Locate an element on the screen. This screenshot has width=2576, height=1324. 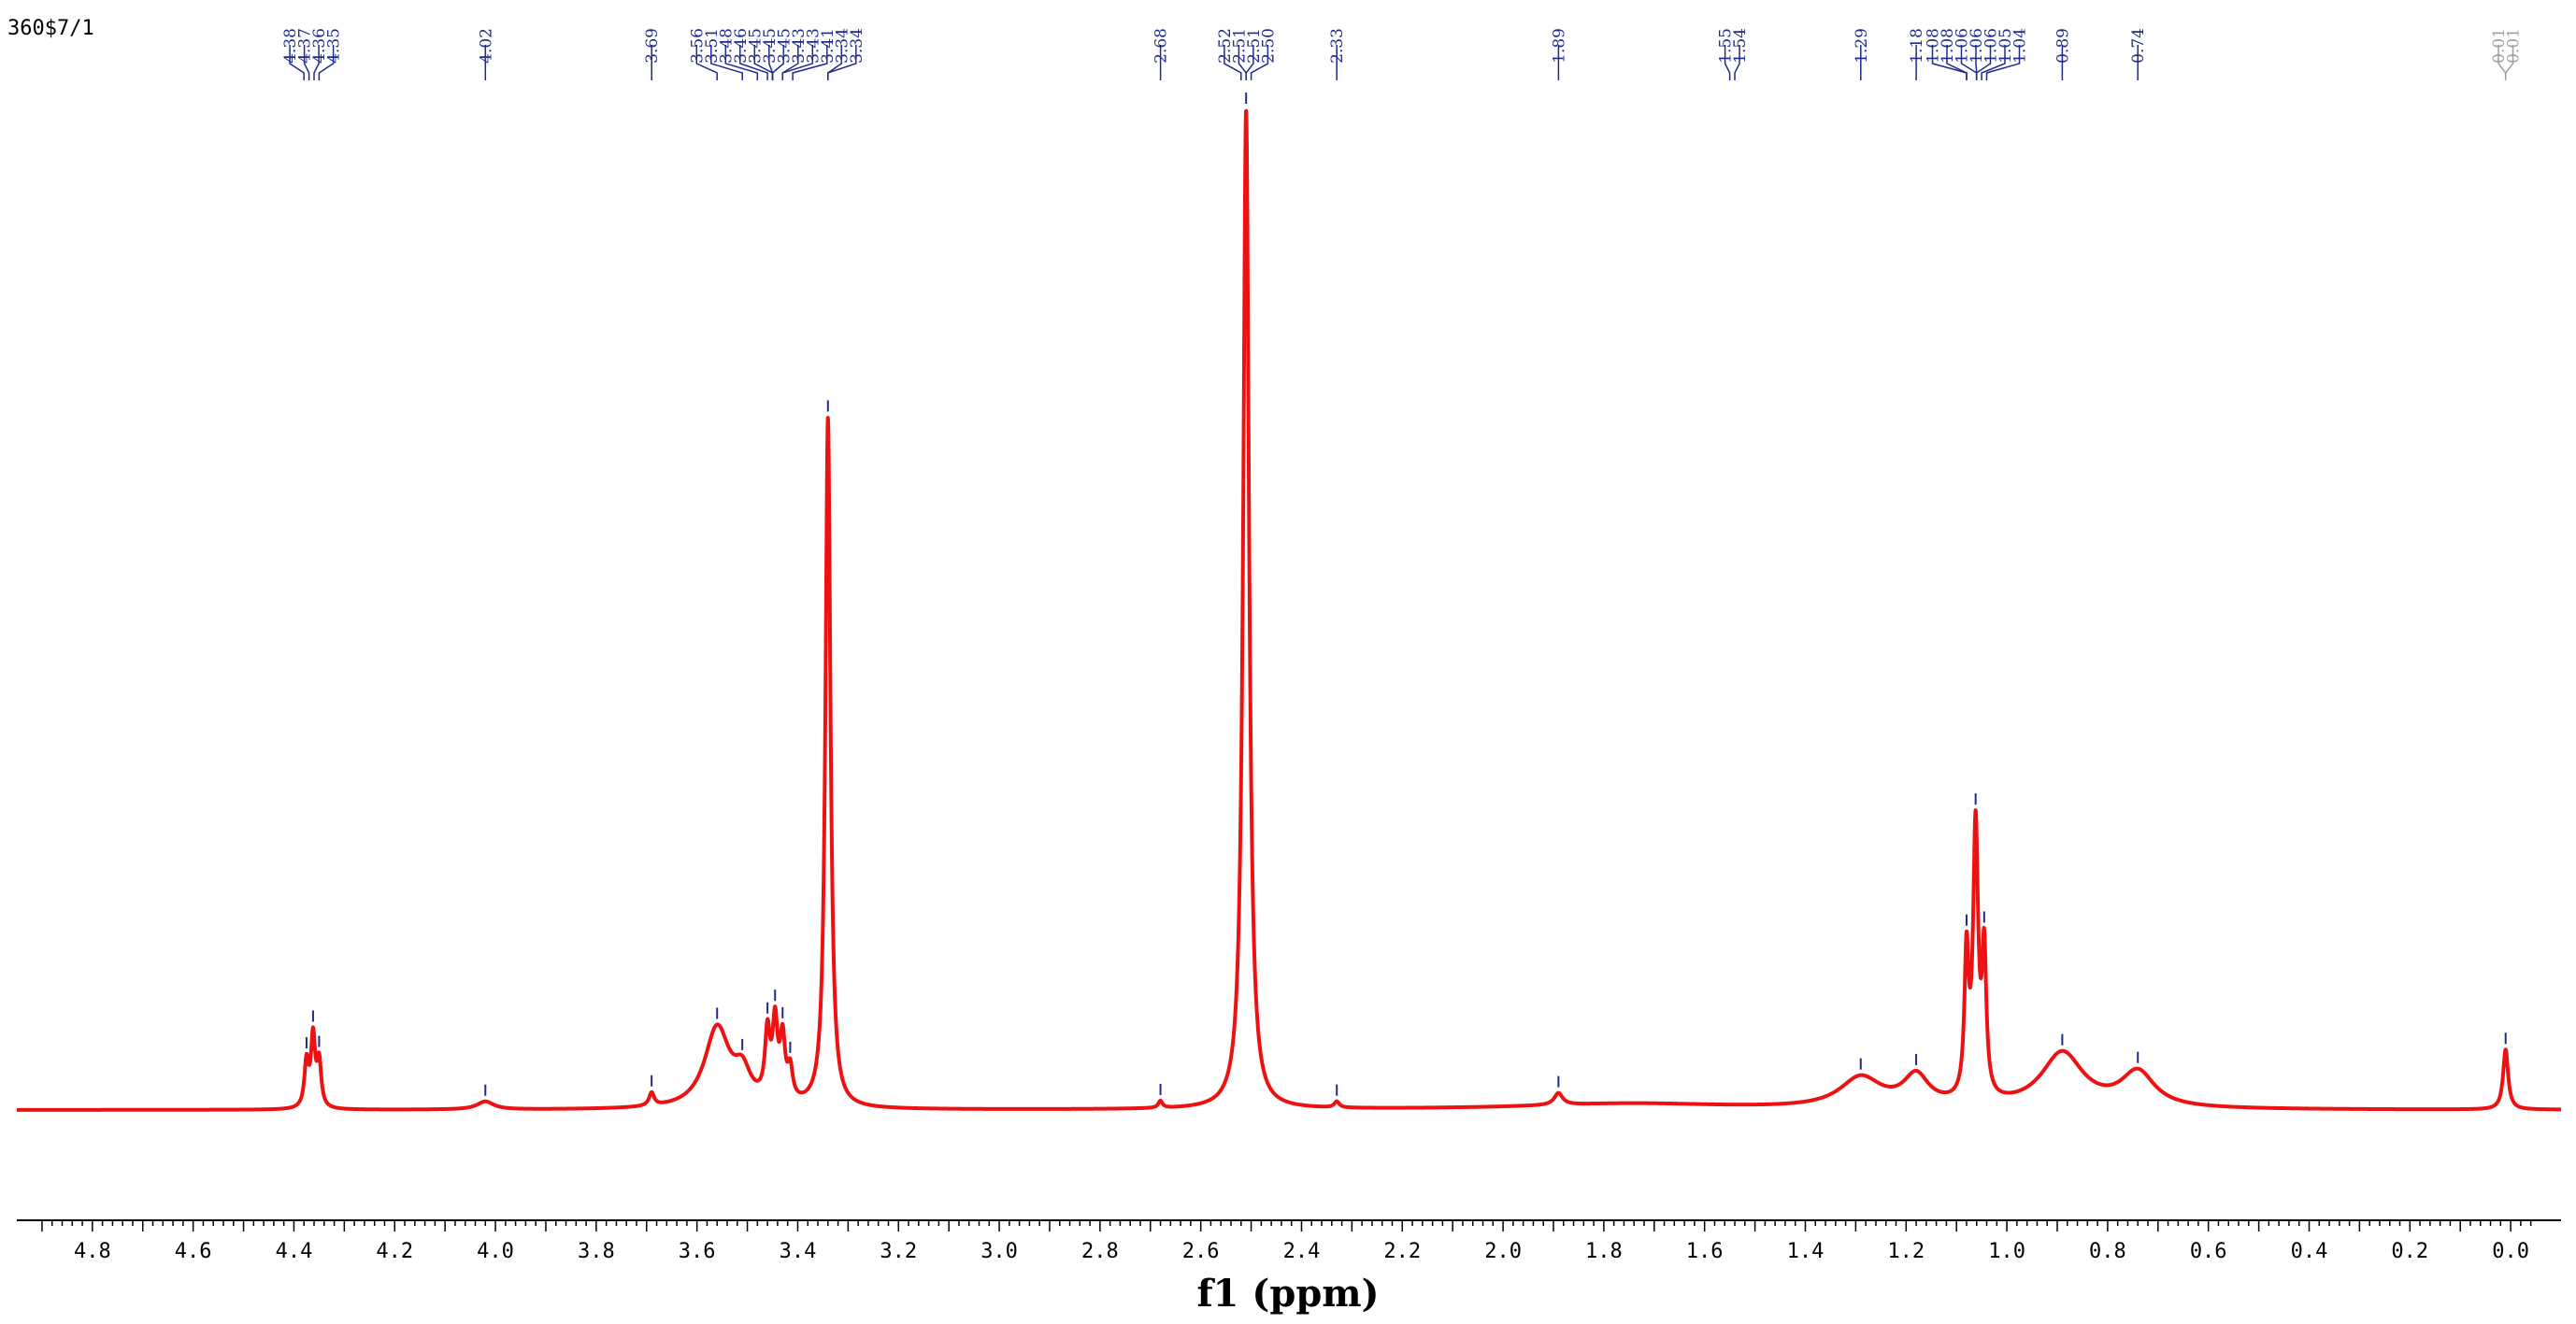
peak-label: 4.37 is located at coordinates (305, 46).